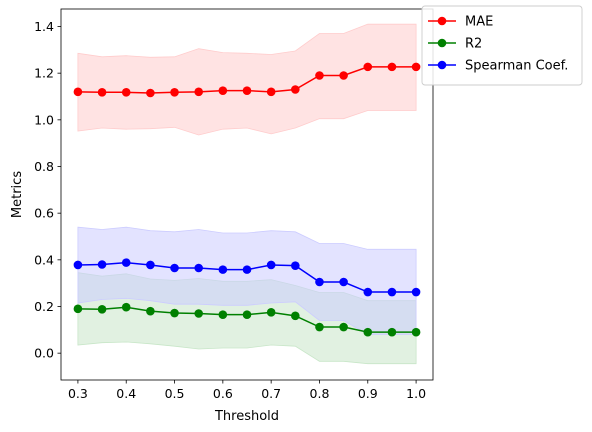 The image size is (592, 432). What do you see at coordinates (271, 393) in the screenshot?
I see `x-tick-label: 0.7` at bounding box center [271, 393].